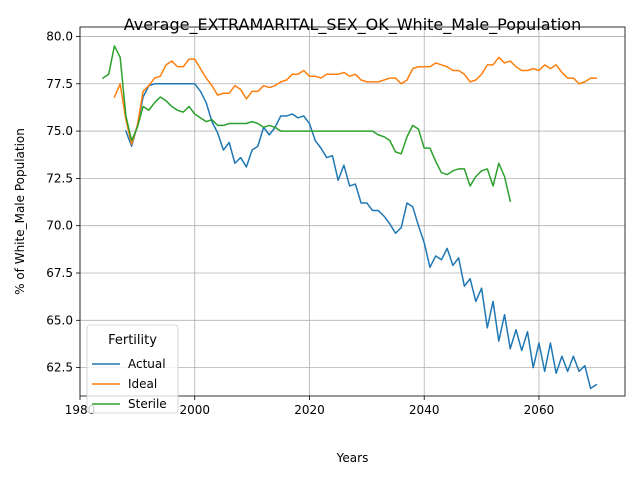 Image resolution: width=640 pixels, height=484 pixels. What do you see at coordinates (59, 368) in the screenshot?
I see `y-tick-label: 62.5` at bounding box center [59, 368].